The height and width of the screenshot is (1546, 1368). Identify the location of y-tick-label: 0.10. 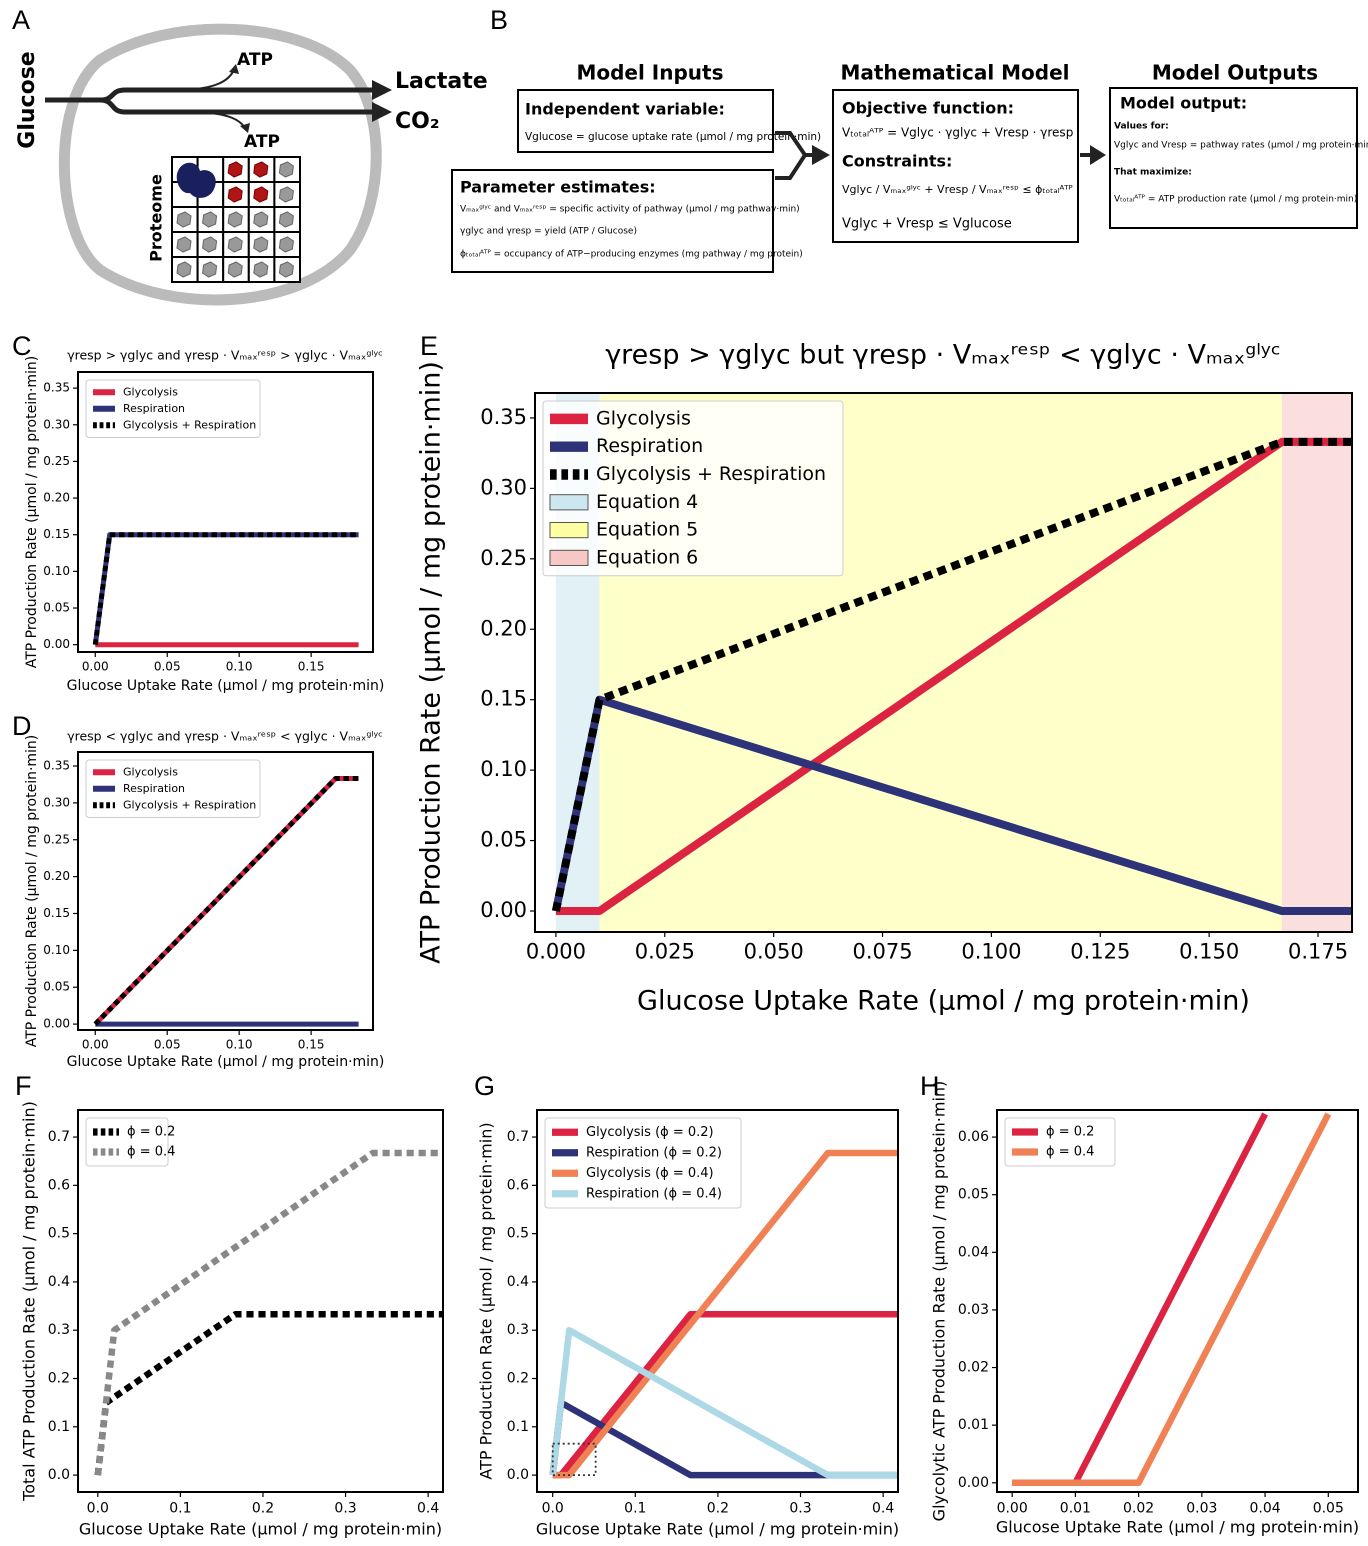
(56, 950).